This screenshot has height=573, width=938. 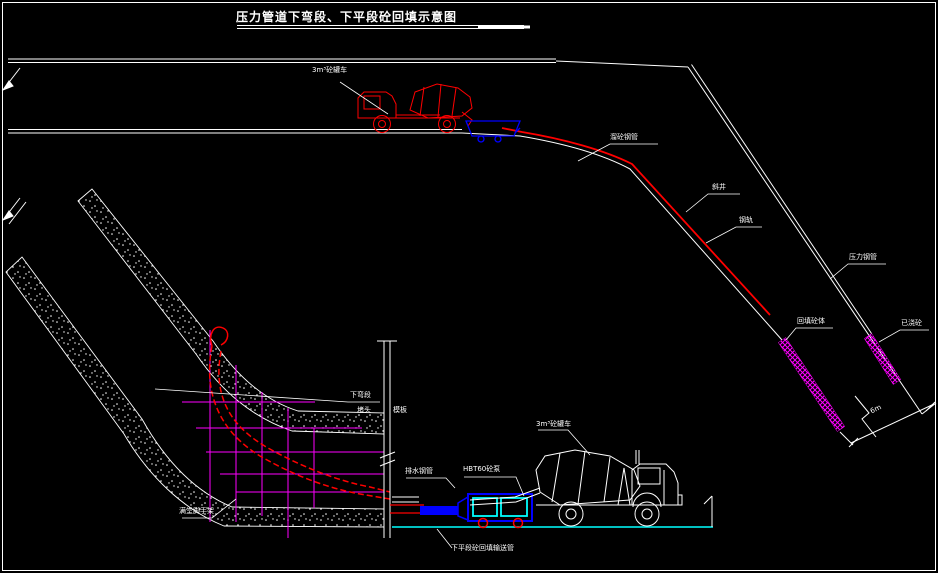 I want to click on label-mixer-top: 3m³砼罐车, so click(x=330, y=70).